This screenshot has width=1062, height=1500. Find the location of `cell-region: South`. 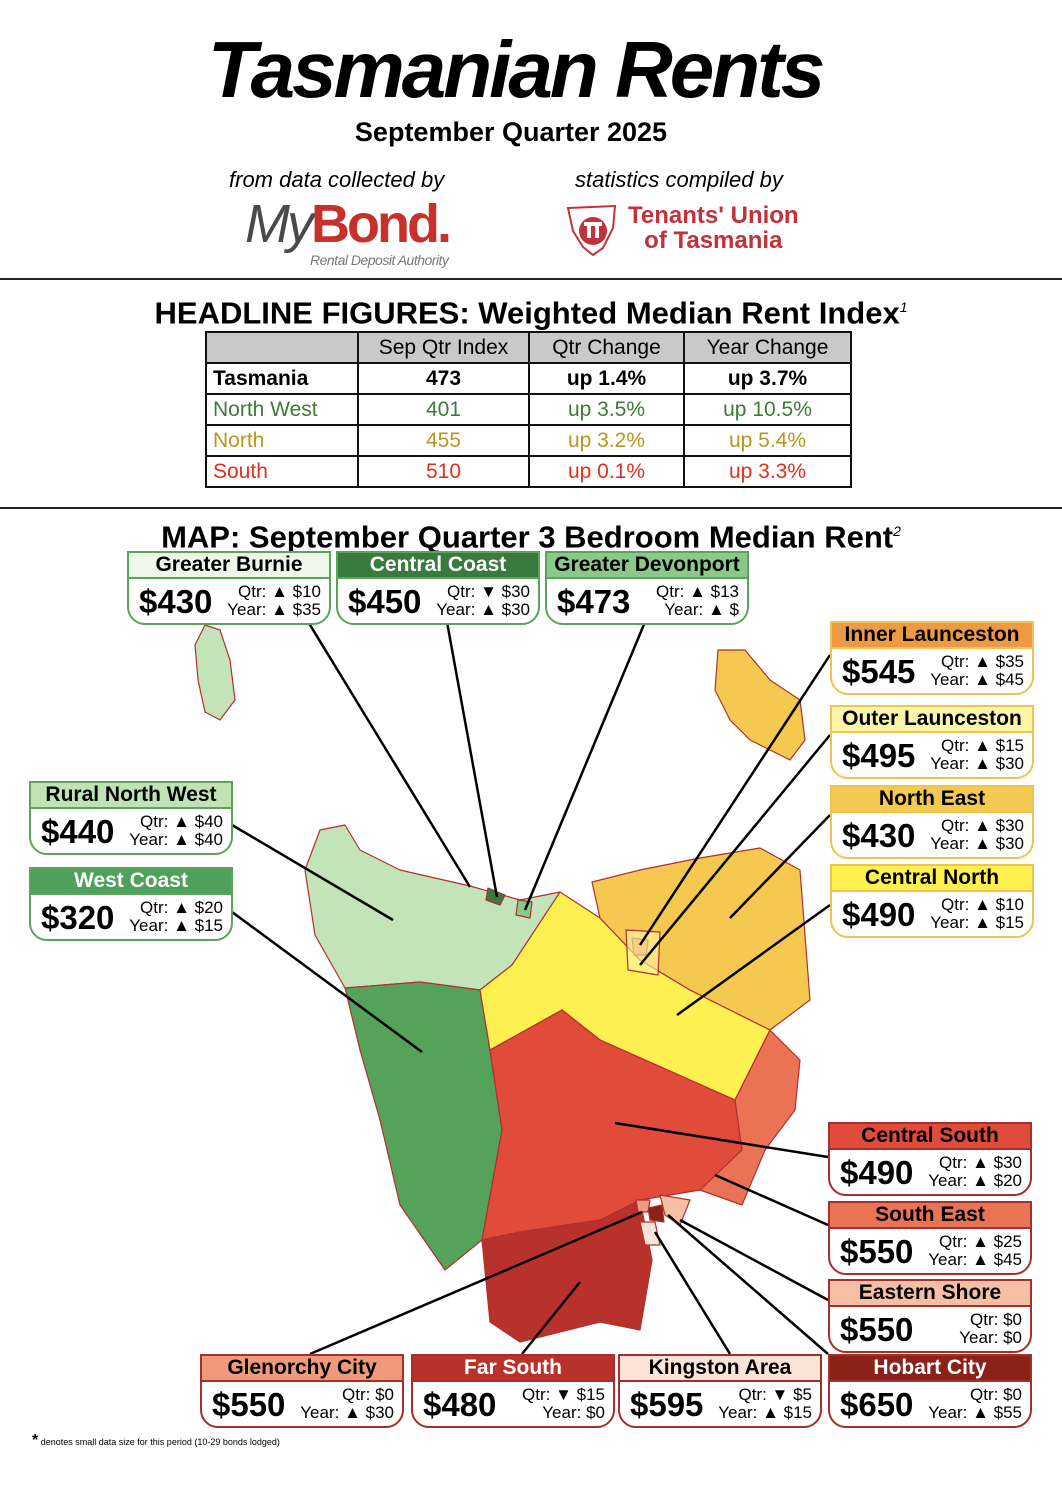

cell-region: South is located at coordinates (282, 471).